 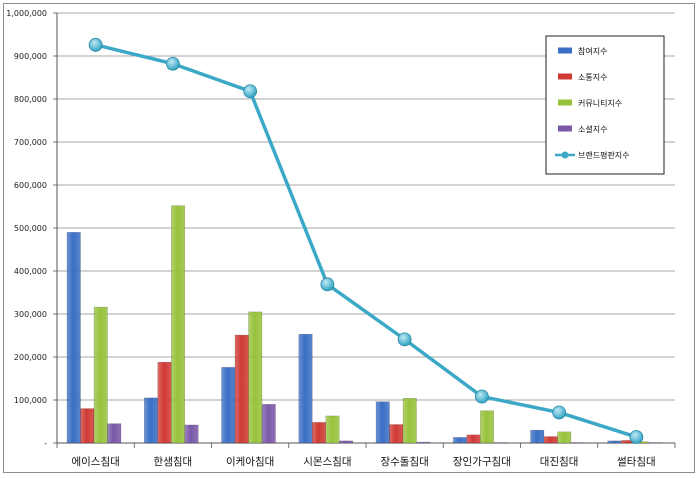 What do you see at coordinates (404, 462) in the screenshot?
I see `x-category-label: 장수돌침대` at bounding box center [404, 462].